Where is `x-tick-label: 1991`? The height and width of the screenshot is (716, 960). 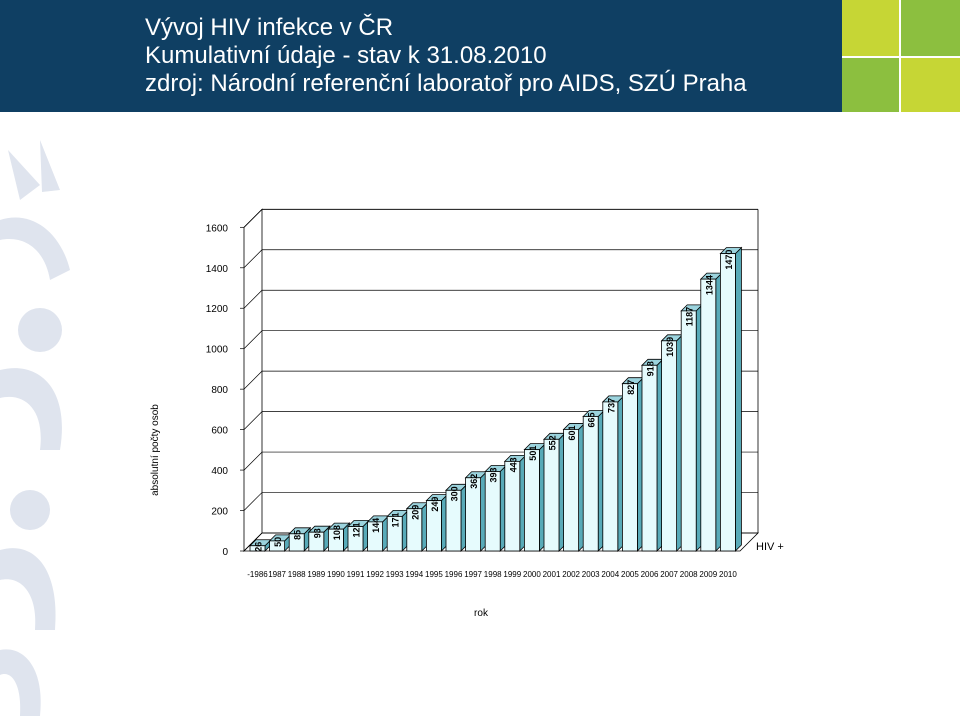
x-tick-label: 1991 is located at coordinates (356, 574).